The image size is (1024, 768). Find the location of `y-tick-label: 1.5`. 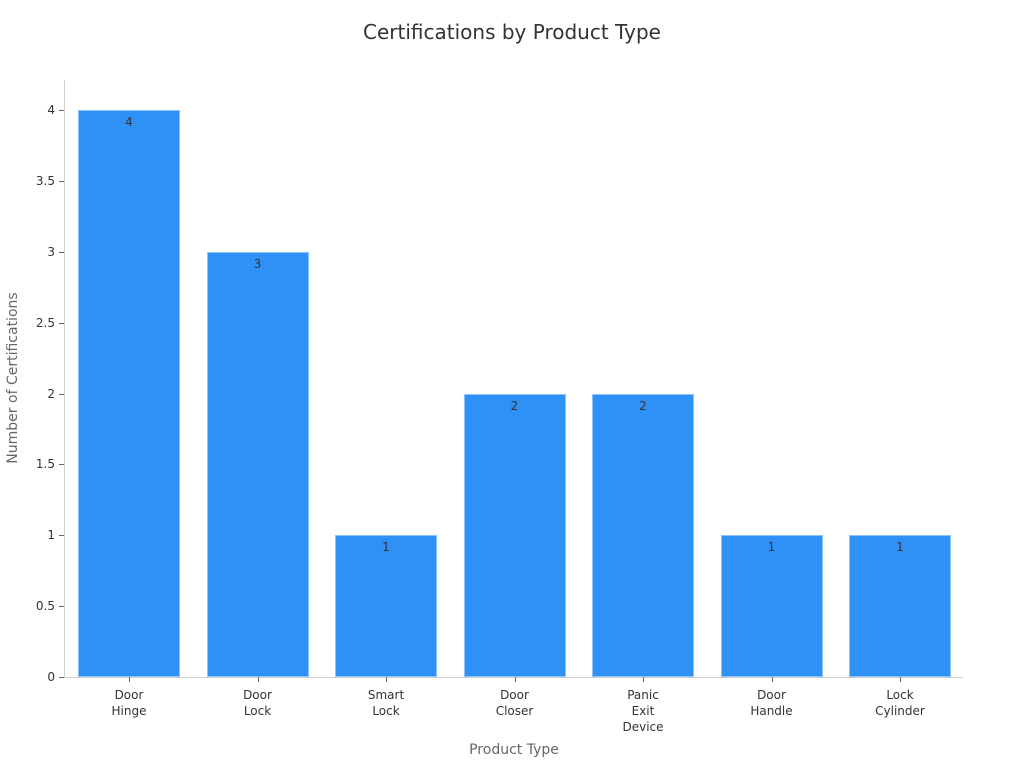

y-tick-label: 1.5 is located at coordinates (45, 464).